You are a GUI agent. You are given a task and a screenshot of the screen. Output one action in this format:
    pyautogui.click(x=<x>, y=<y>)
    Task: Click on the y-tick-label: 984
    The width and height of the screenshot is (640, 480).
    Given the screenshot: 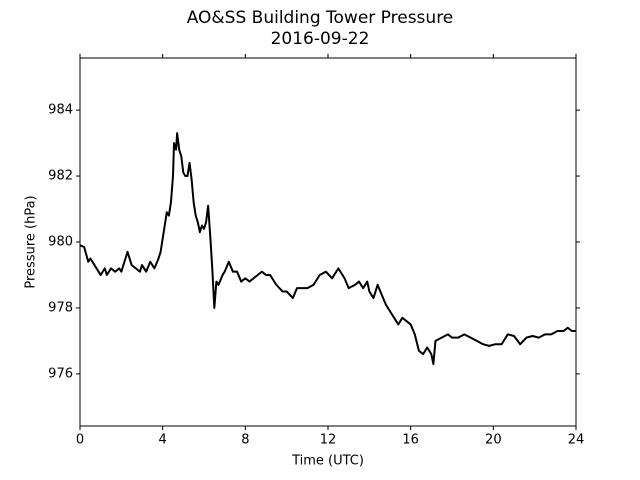 What is the action you would take?
    pyautogui.click(x=60, y=110)
    